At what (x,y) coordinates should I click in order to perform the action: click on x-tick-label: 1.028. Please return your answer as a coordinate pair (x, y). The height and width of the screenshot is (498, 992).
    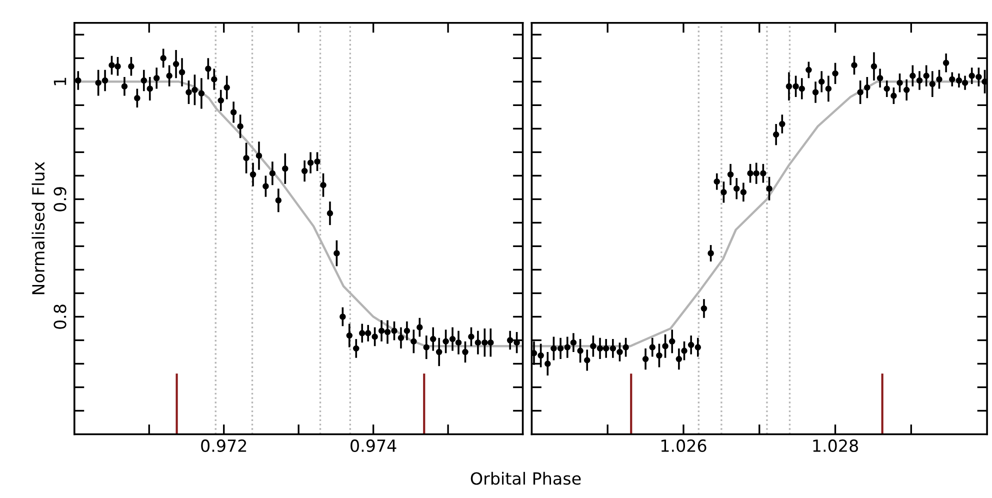
    Looking at the image, I should click on (835, 445).